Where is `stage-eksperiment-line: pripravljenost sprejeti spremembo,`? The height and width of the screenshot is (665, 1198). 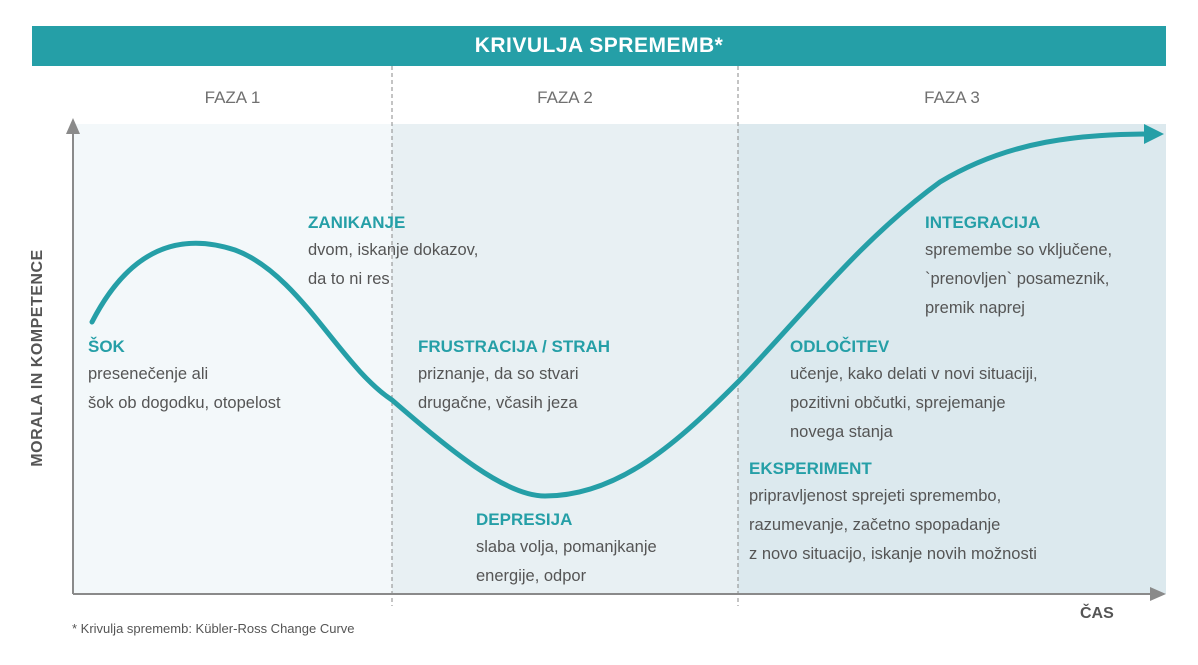
stage-eksperiment-line: pripravljenost sprejeti spremembo, is located at coordinates (875, 496).